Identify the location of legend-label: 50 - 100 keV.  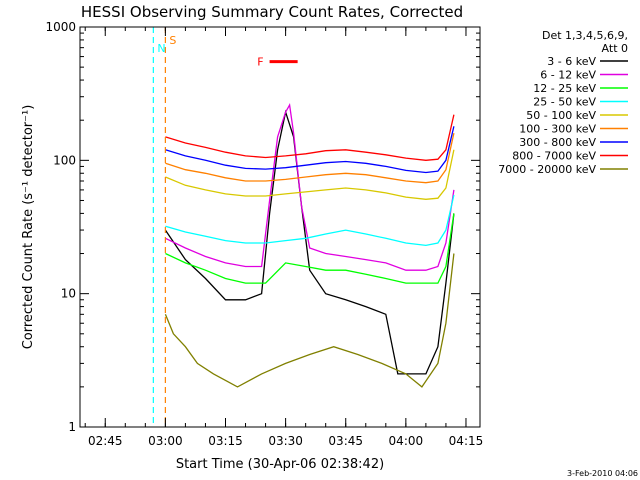
(561, 115).